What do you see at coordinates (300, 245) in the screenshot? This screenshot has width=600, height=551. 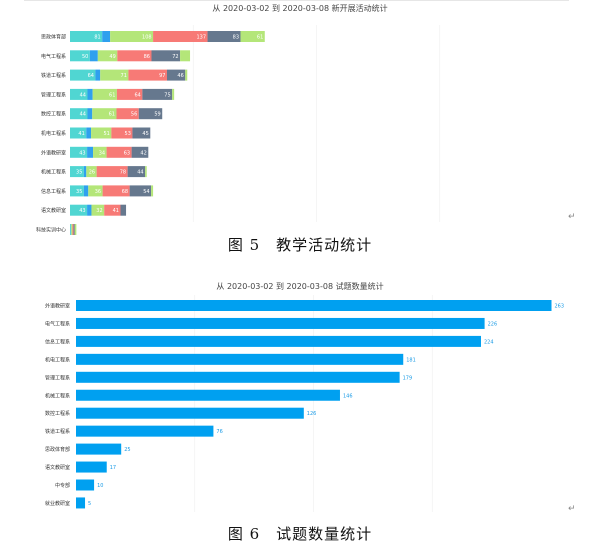 I see `chart1-caption: 图 5 教学活动统计` at bounding box center [300, 245].